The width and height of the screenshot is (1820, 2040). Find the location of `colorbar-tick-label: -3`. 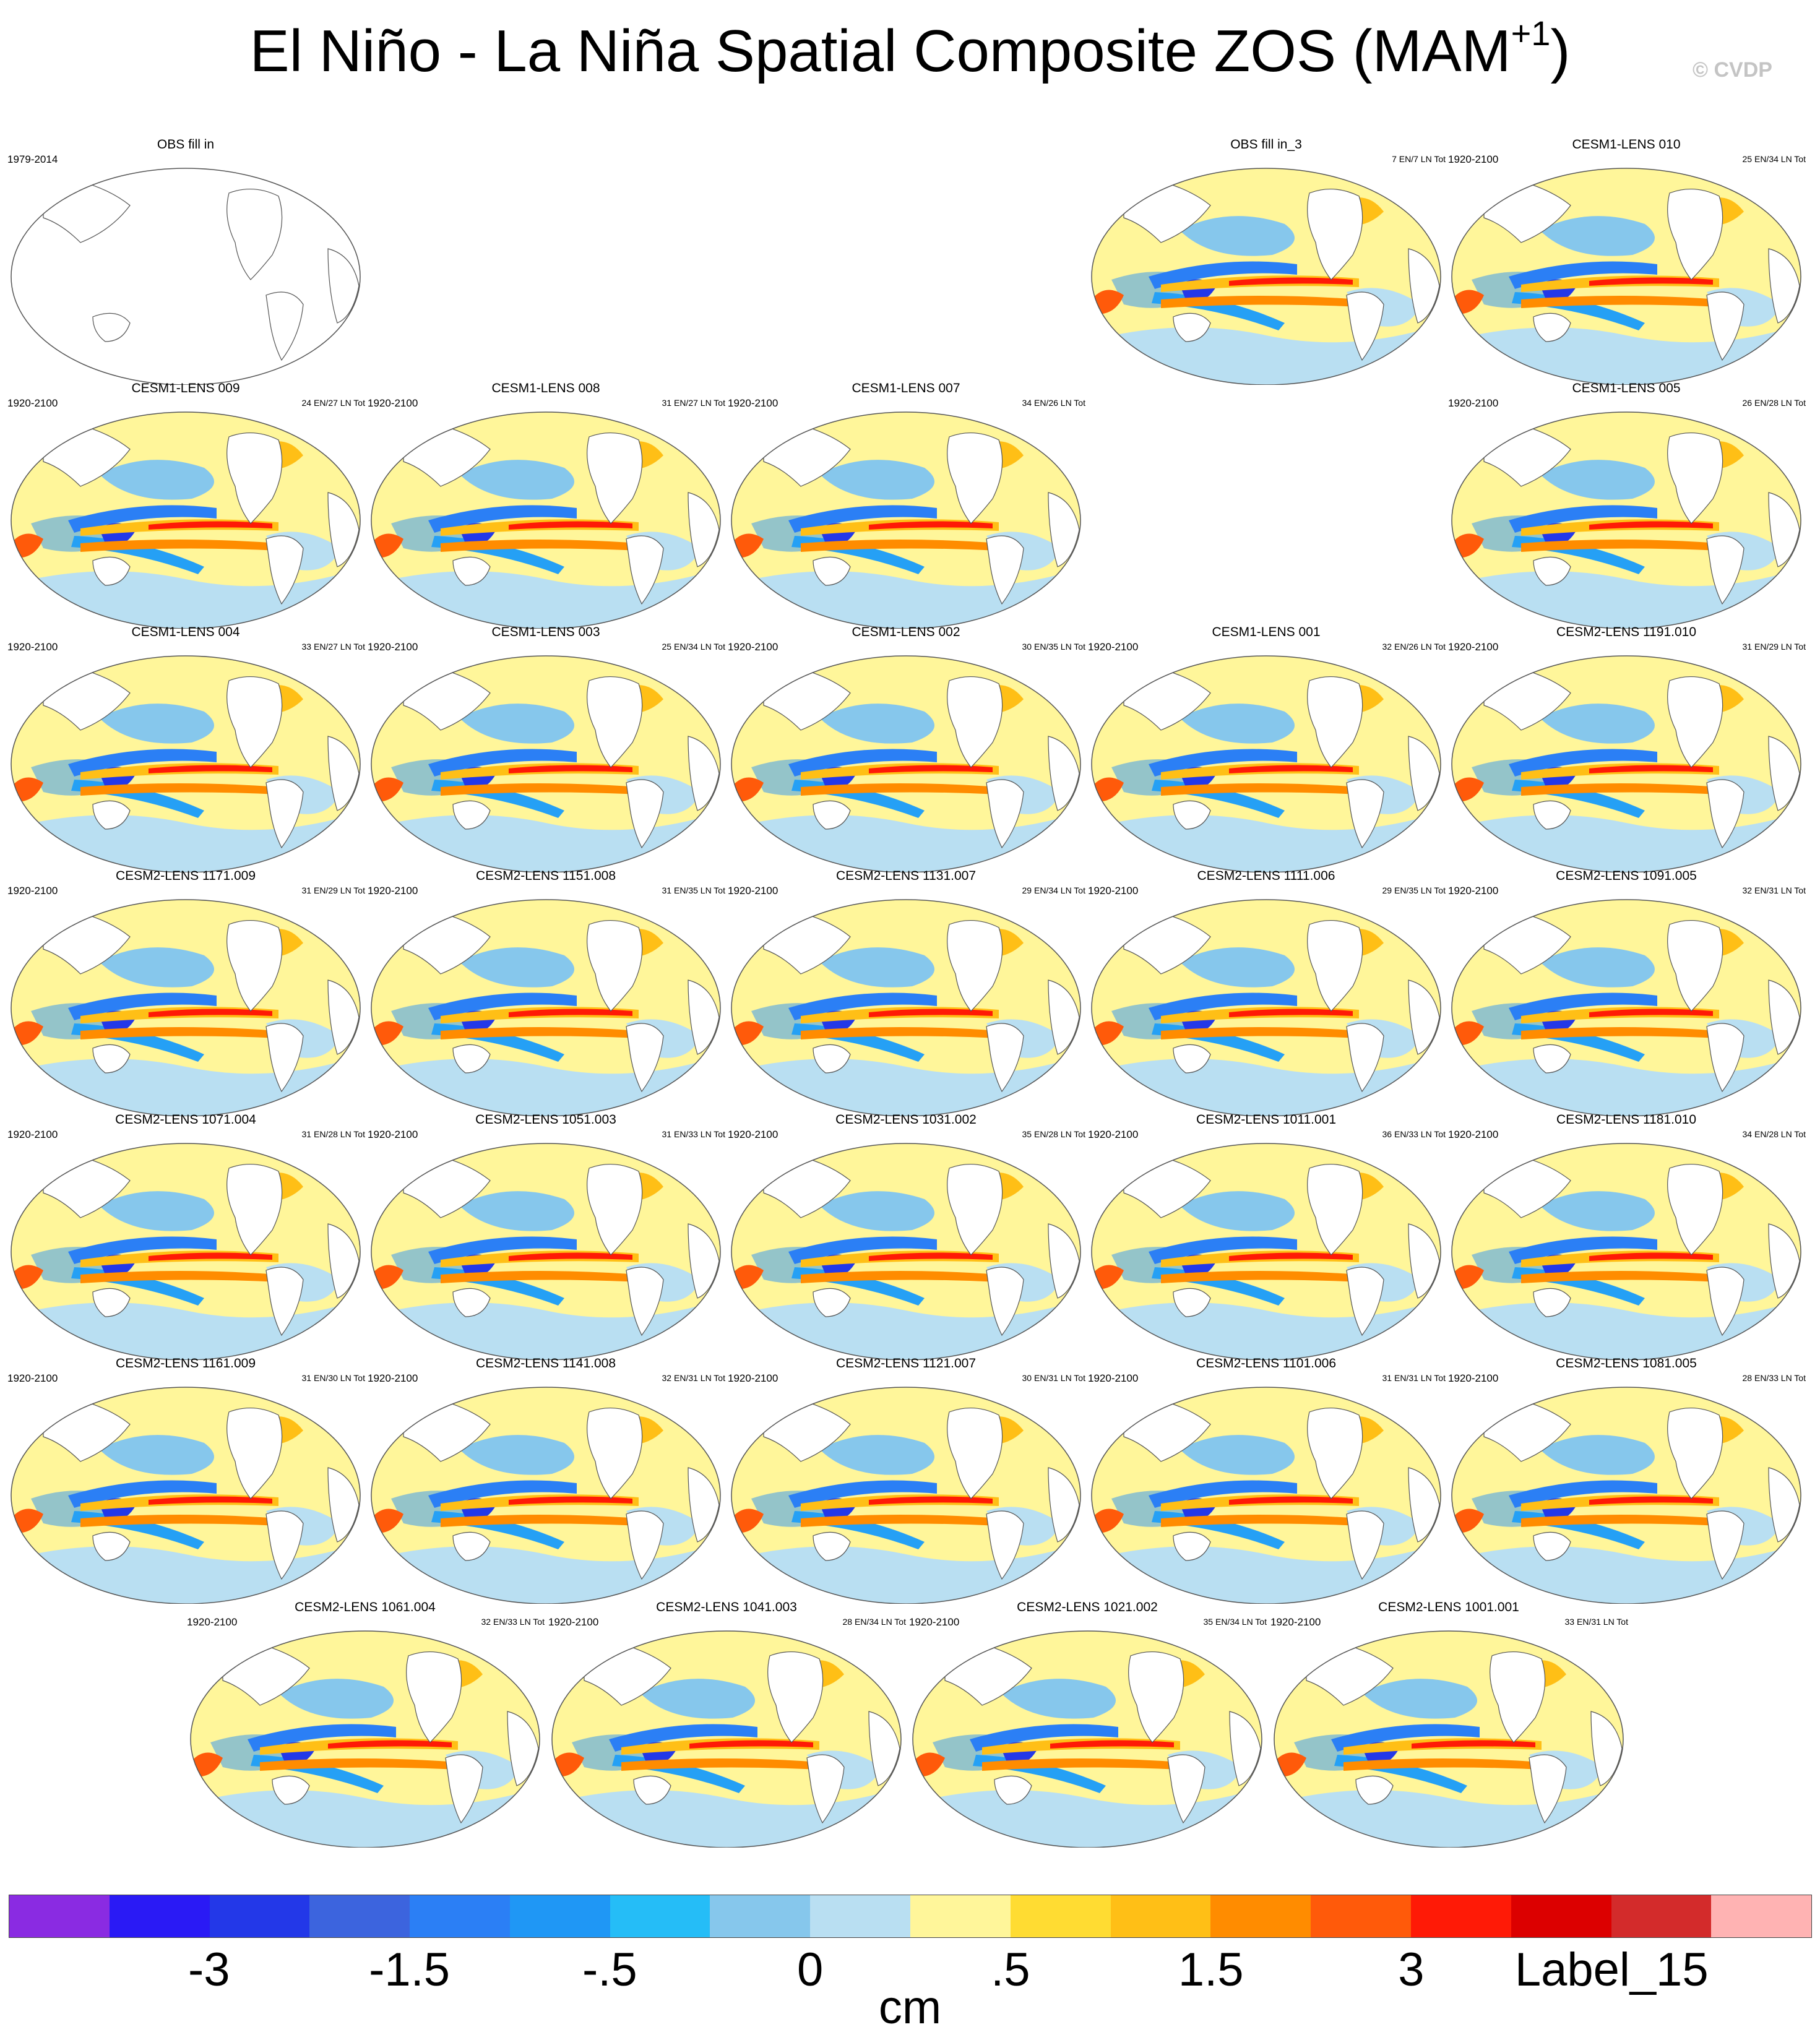

colorbar-tick-label: -3 is located at coordinates (209, 1970).